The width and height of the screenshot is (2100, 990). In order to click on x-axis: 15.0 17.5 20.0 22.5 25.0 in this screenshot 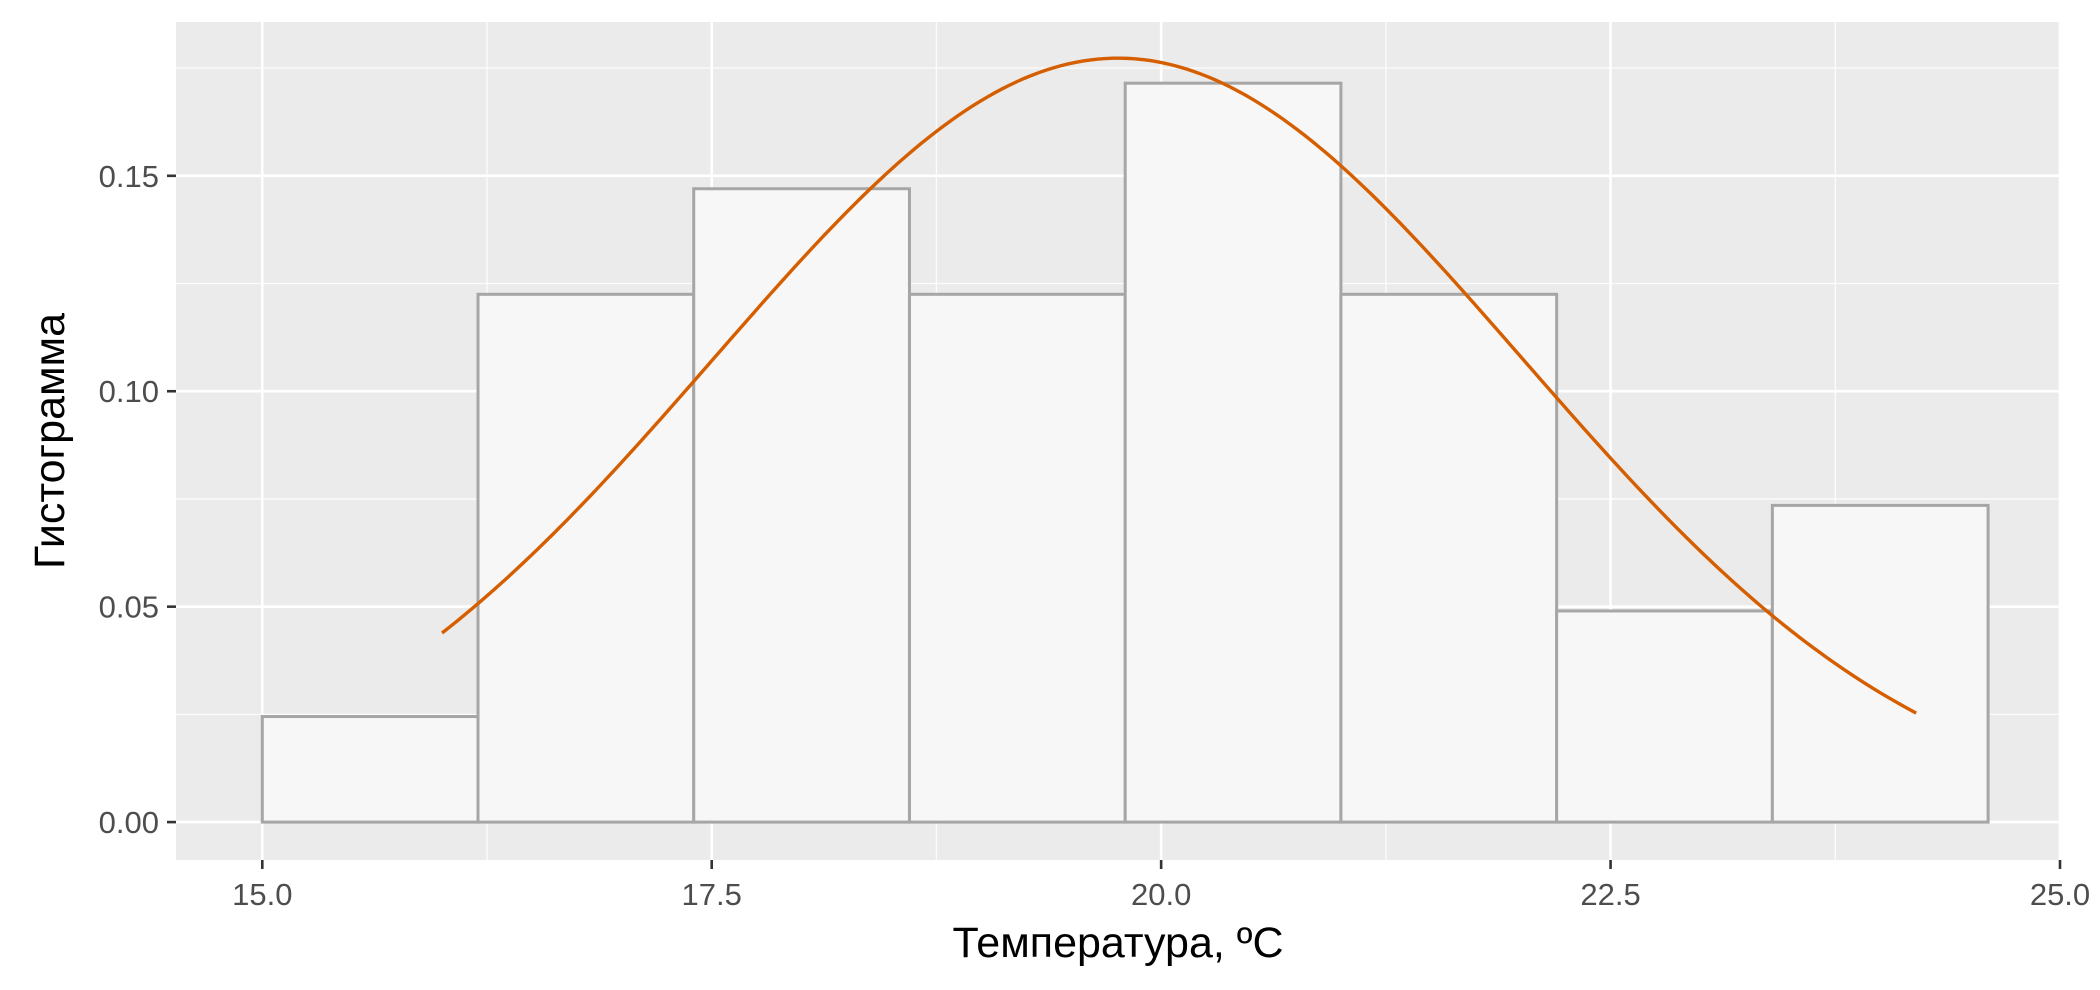, I will do `click(1161, 886)`.